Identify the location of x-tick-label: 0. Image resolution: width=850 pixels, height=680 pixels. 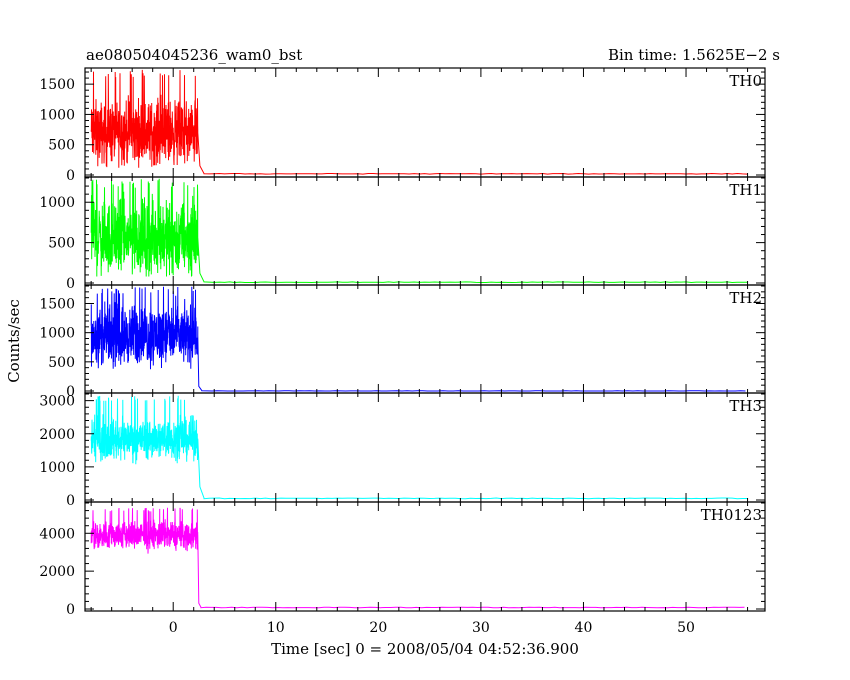
(173, 628).